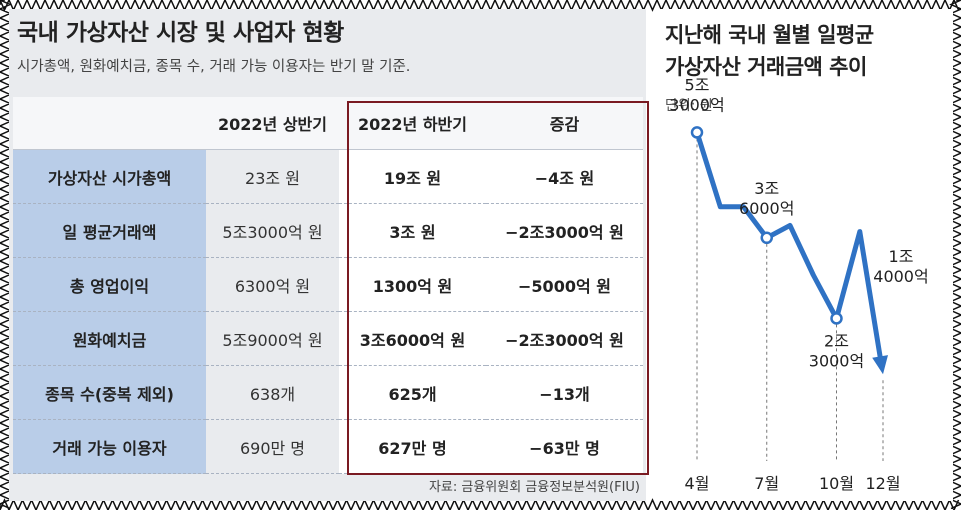  Describe the element at coordinates (109, 338) in the screenshot. I see `row-label: 원화예치금` at that location.